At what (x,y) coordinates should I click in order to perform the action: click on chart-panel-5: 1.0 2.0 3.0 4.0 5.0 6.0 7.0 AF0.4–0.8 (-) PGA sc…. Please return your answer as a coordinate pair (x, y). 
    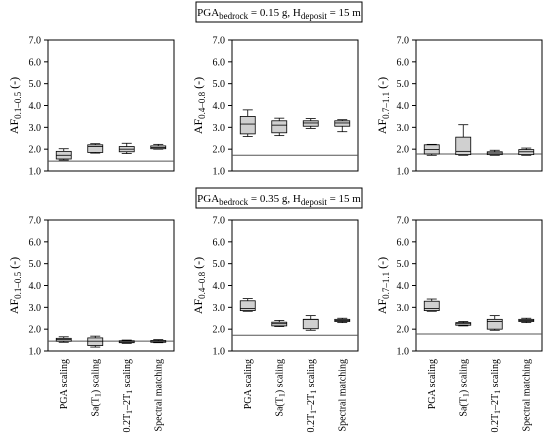
    Looking at the image, I should click on (275, 324).